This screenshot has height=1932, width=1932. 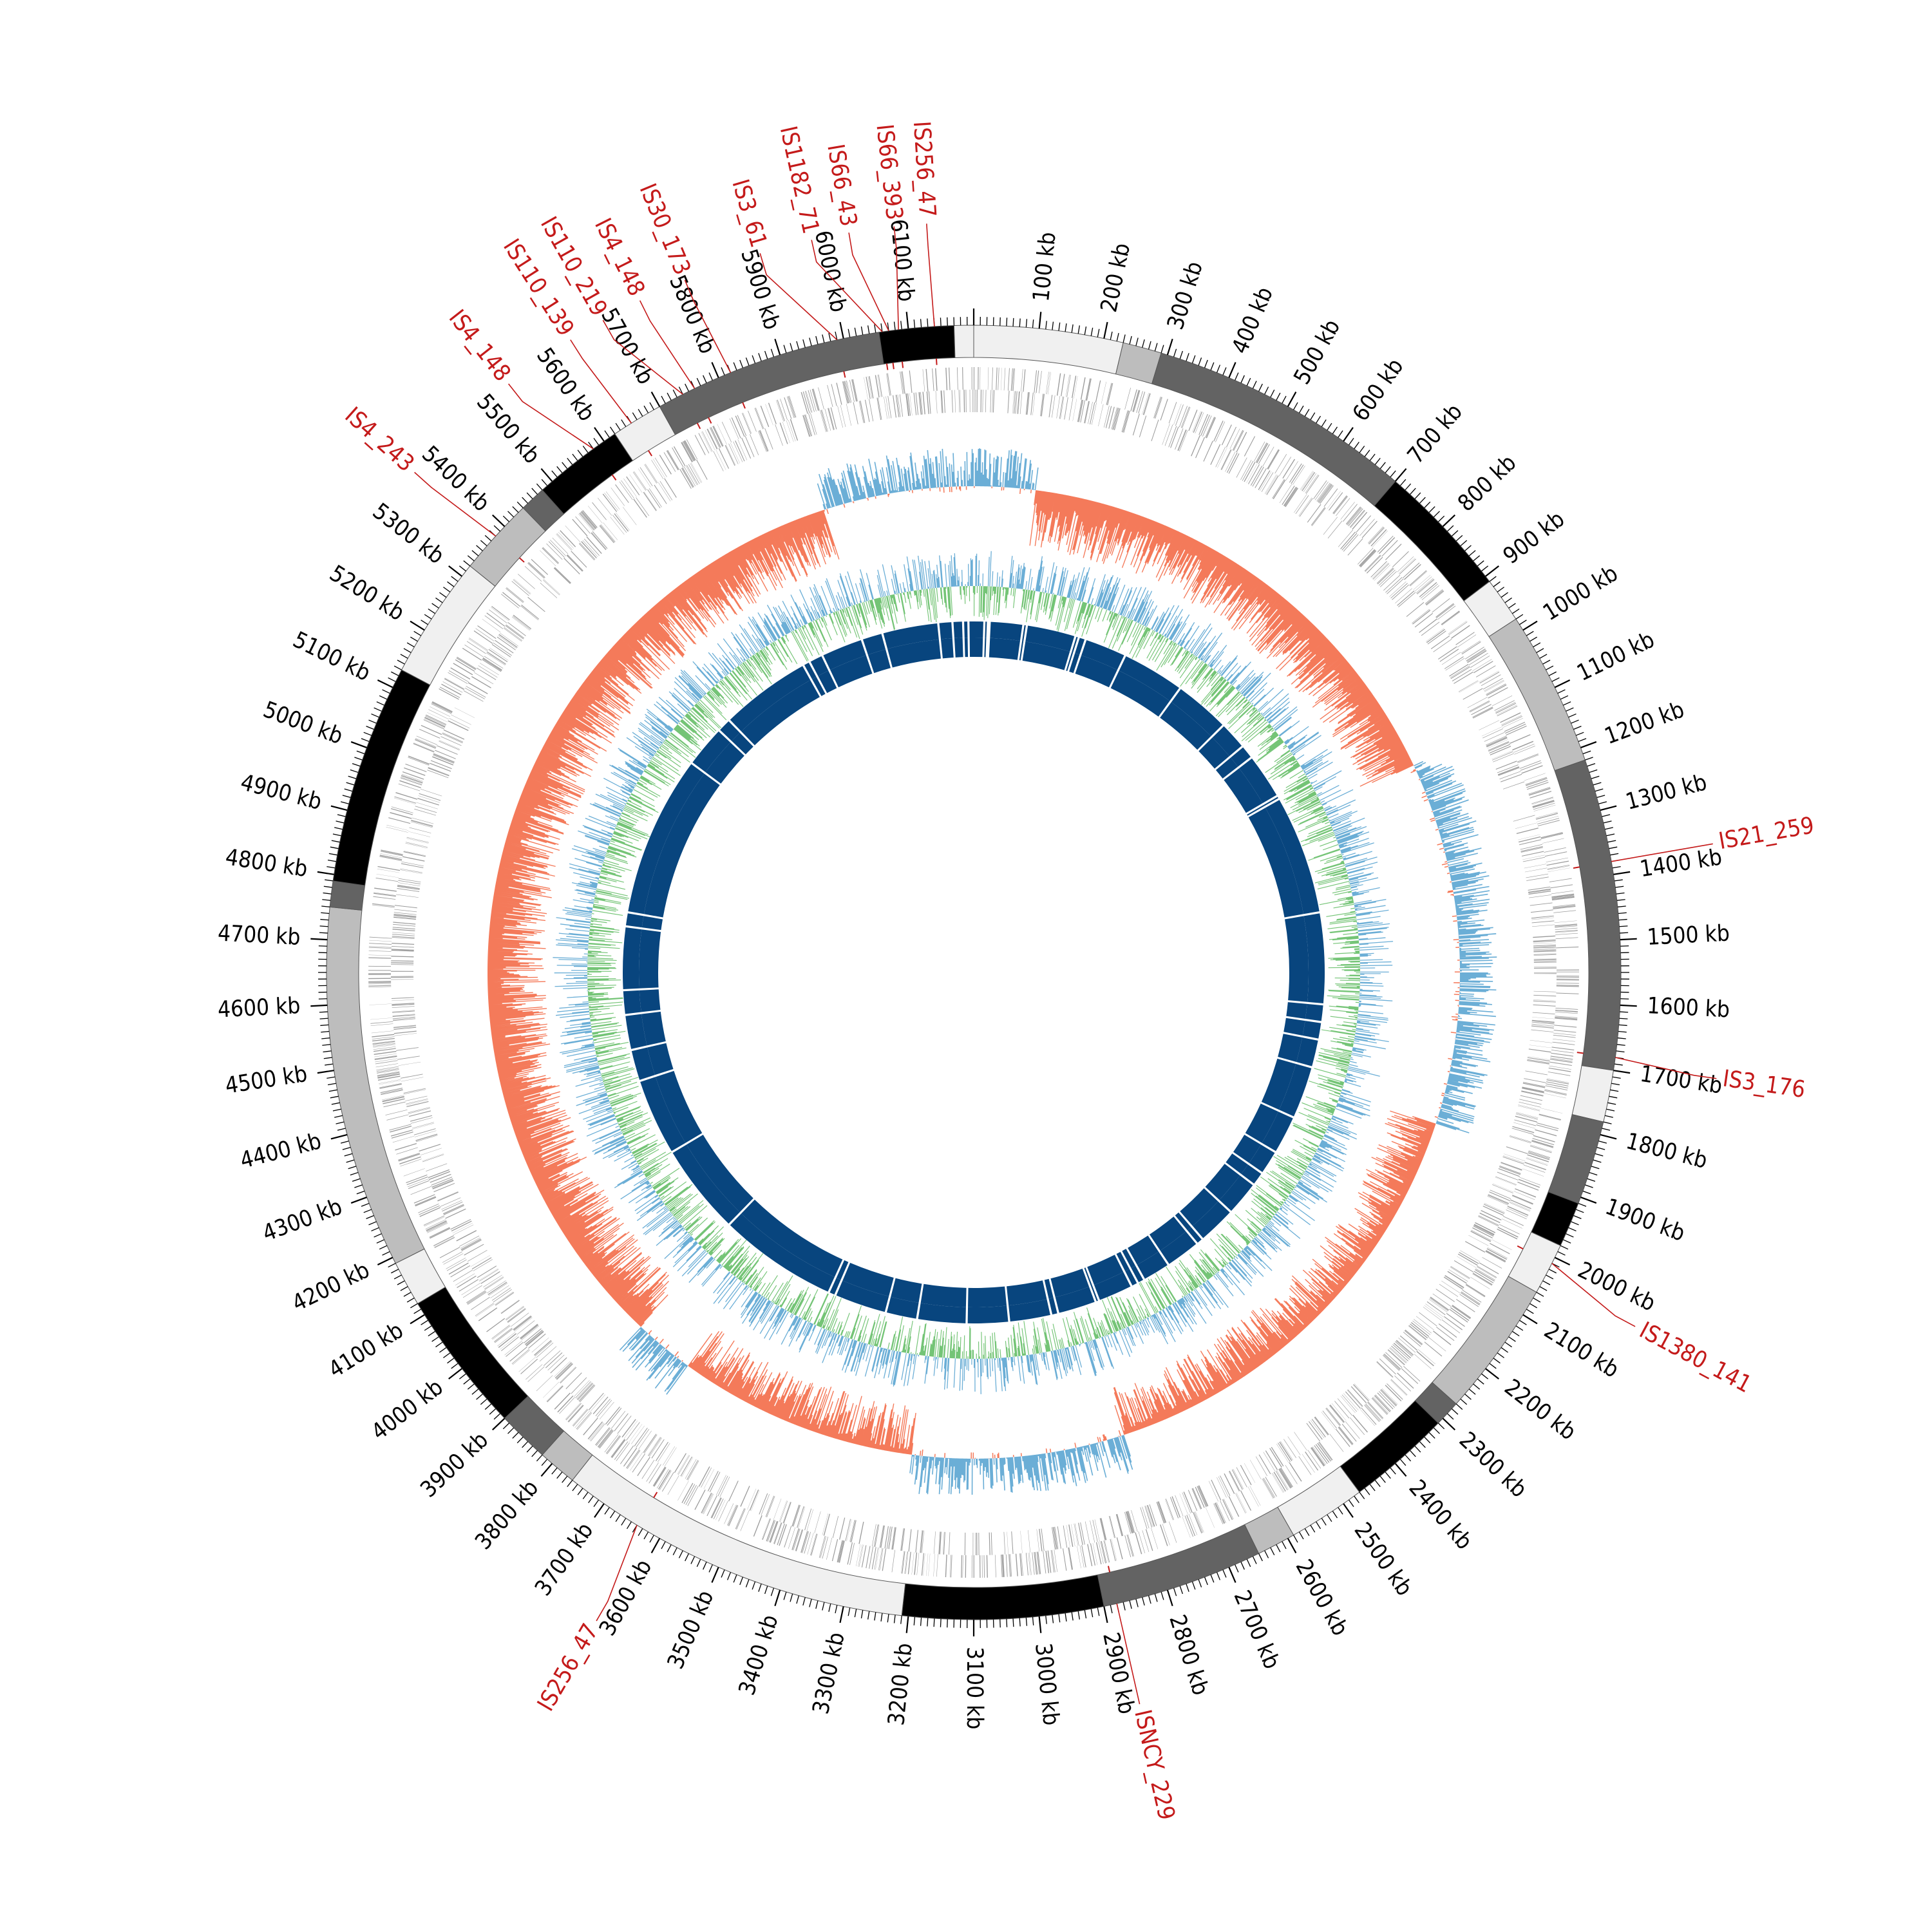 I want to click on tick-label-4200kb: 4200 kb, so click(x=332, y=1287).